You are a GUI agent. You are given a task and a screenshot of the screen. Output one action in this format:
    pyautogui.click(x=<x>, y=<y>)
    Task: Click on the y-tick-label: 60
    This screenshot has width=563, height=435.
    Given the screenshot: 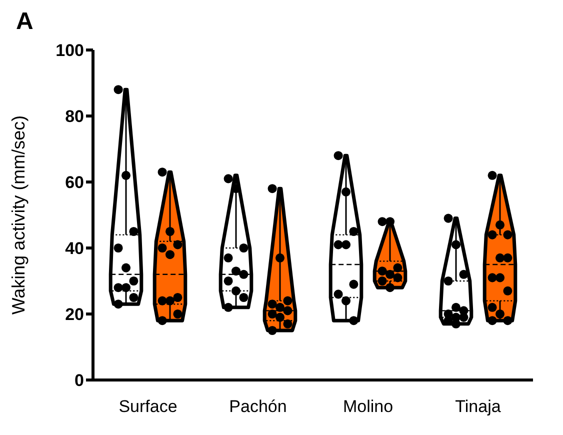 What is the action you would take?
    pyautogui.click(x=74, y=182)
    